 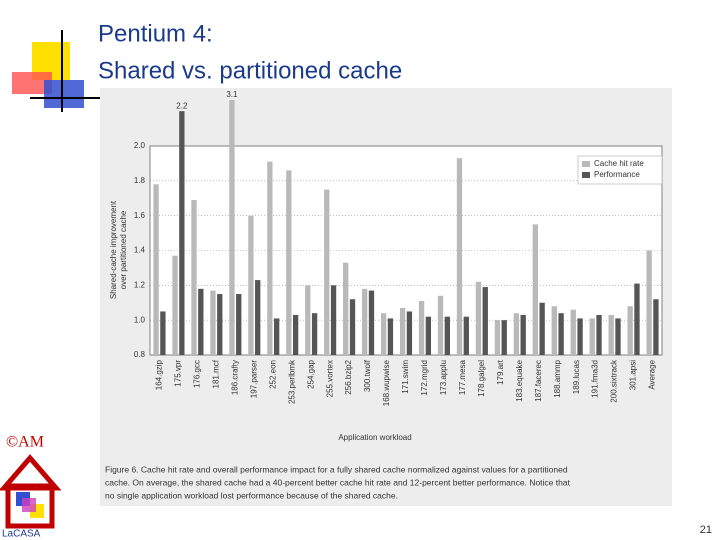 What do you see at coordinates (123, 249) in the screenshot?
I see `y-axis-label: over partitioned cache` at bounding box center [123, 249].